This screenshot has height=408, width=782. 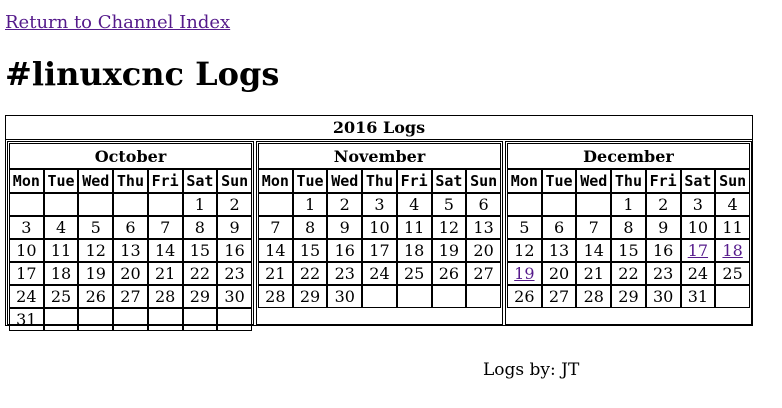 What do you see at coordinates (531, 370) in the screenshot?
I see `footer-credits: Logs by: JT` at bounding box center [531, 370].